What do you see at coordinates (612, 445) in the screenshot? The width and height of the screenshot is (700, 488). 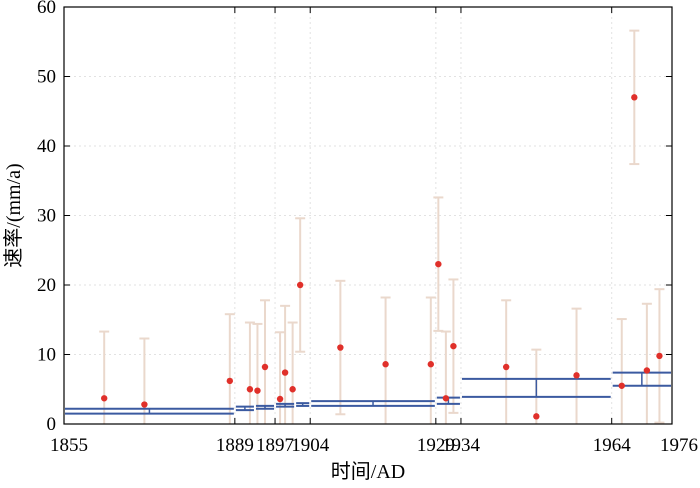 I see `x-tick-label: 1964` at bounding box center [612, 445].